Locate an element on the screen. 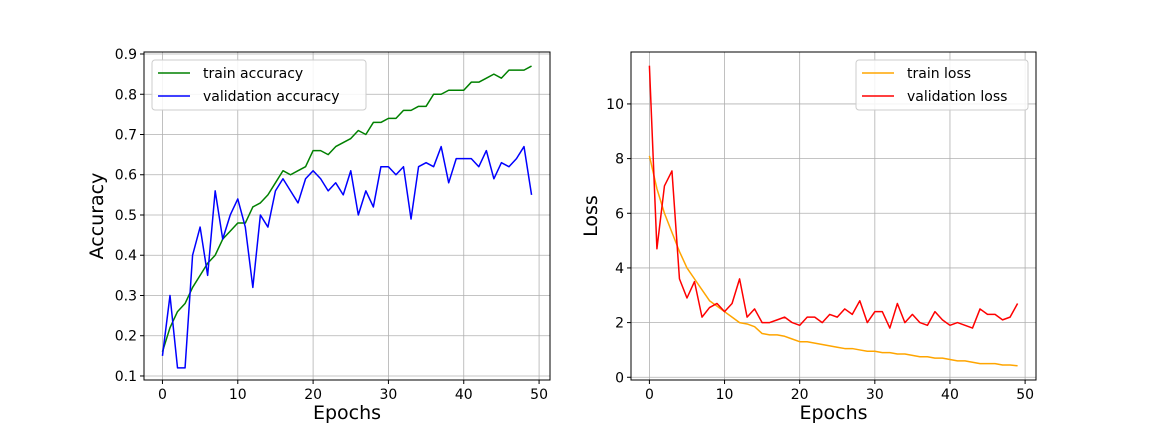 The height and width of the screenshot is (432, 1152). legend: train accuracy validation accuracy is located at coordinates (259, 85).